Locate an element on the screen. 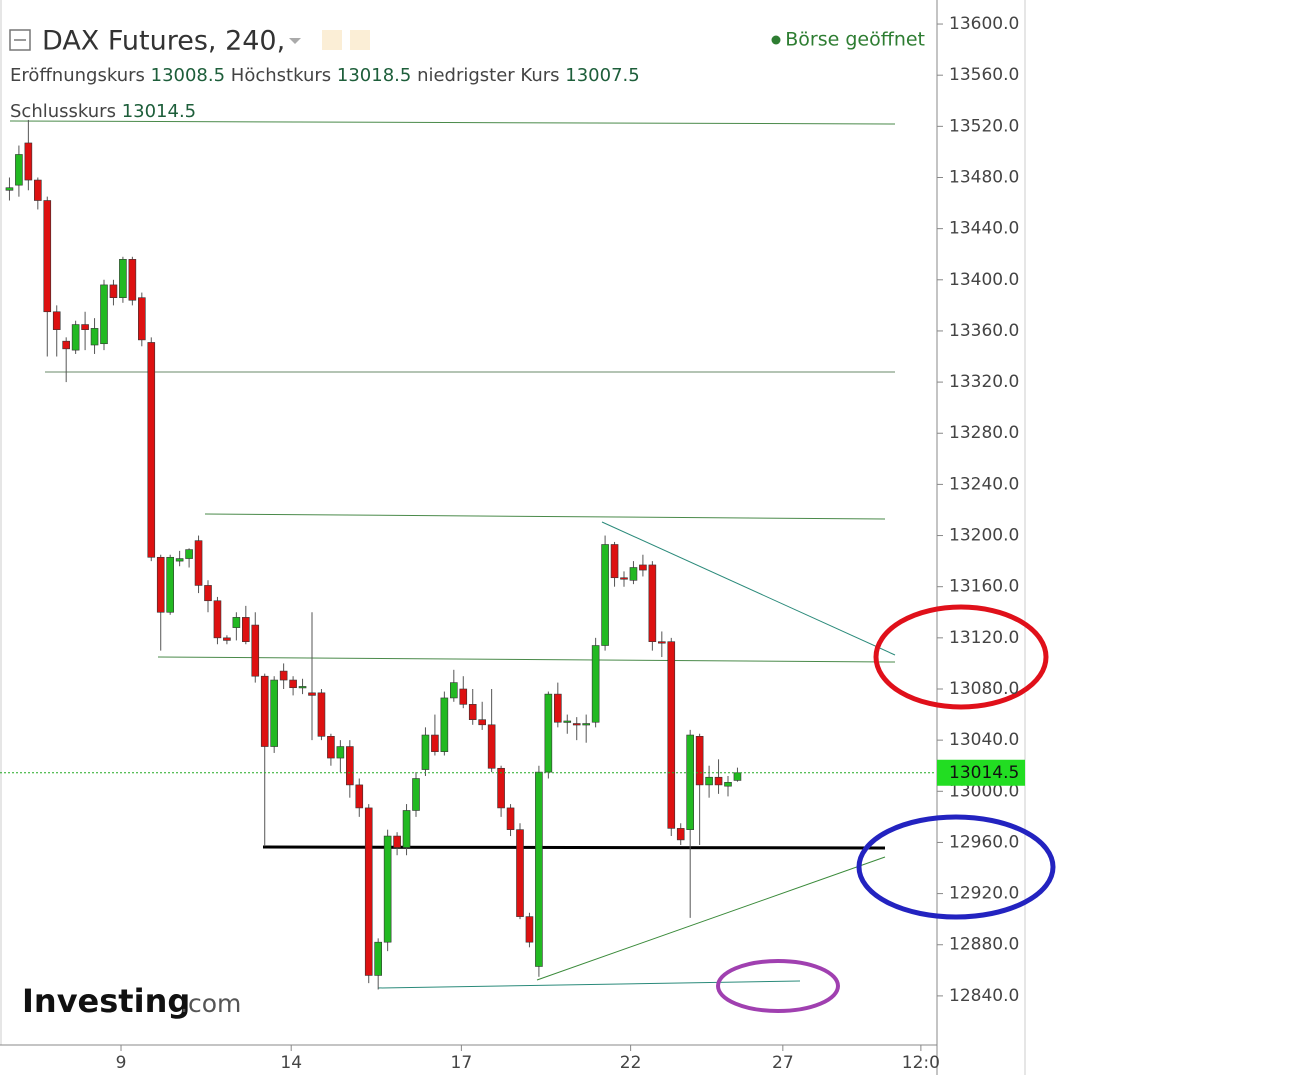 This screenshot has width=1315, height=1075. dropdown-arrow is located at coordinates (295, 41).